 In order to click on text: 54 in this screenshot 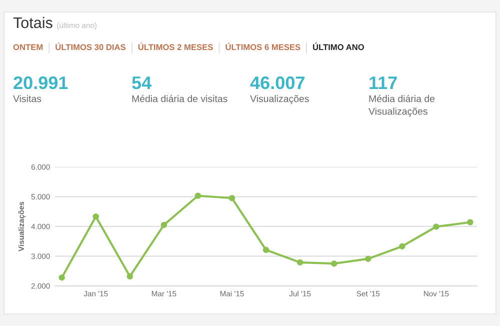, I will do `click(142, 83)`.